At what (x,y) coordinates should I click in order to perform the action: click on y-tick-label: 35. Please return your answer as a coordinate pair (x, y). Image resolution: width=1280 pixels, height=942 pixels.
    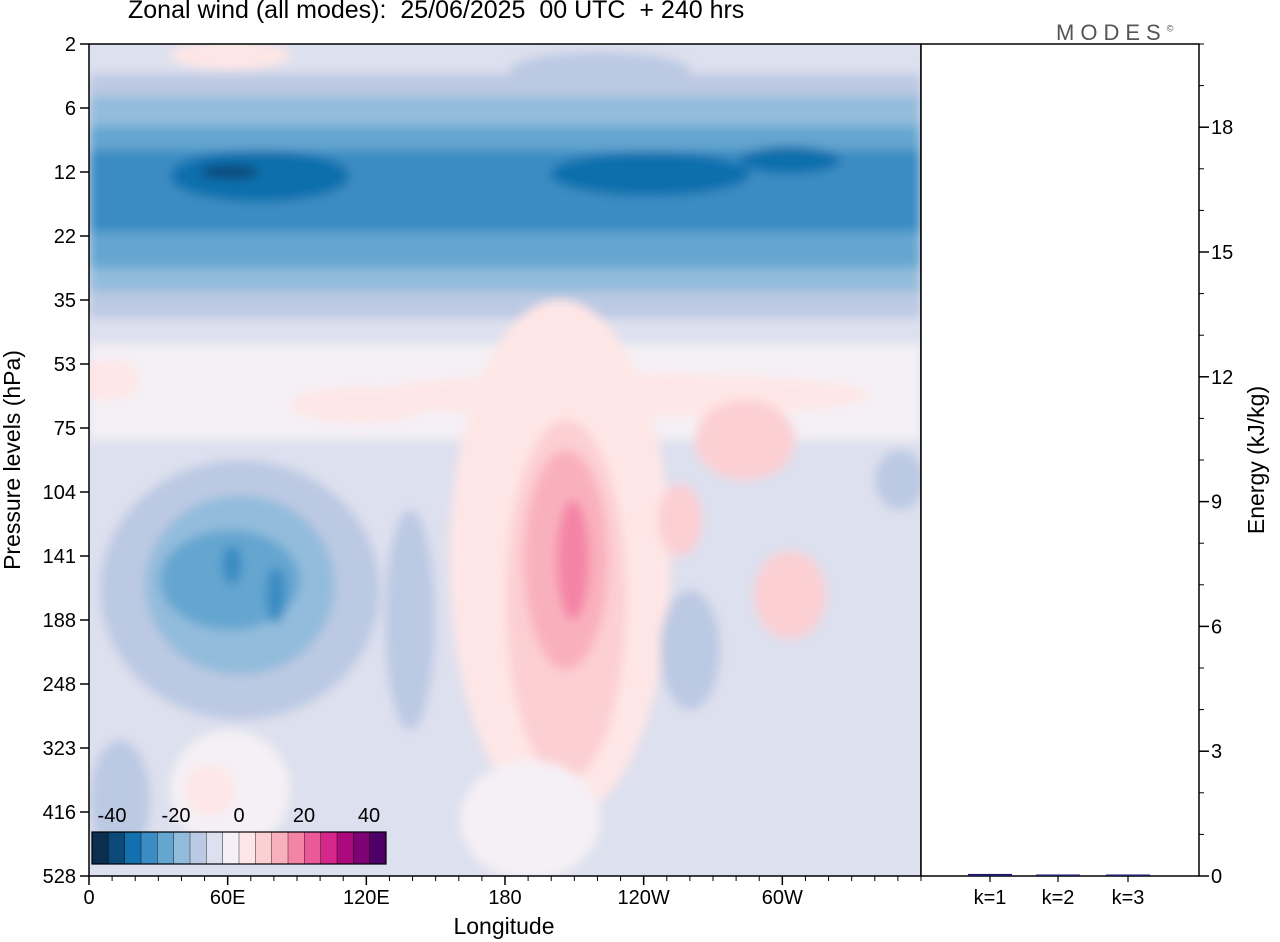
    Looking at the image, I should click on (65, 301).